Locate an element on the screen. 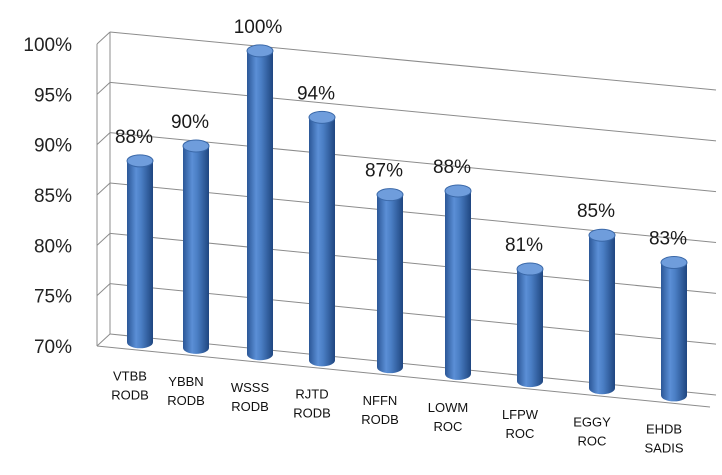  category-label: EHDB is located at coordinates (664, 428).